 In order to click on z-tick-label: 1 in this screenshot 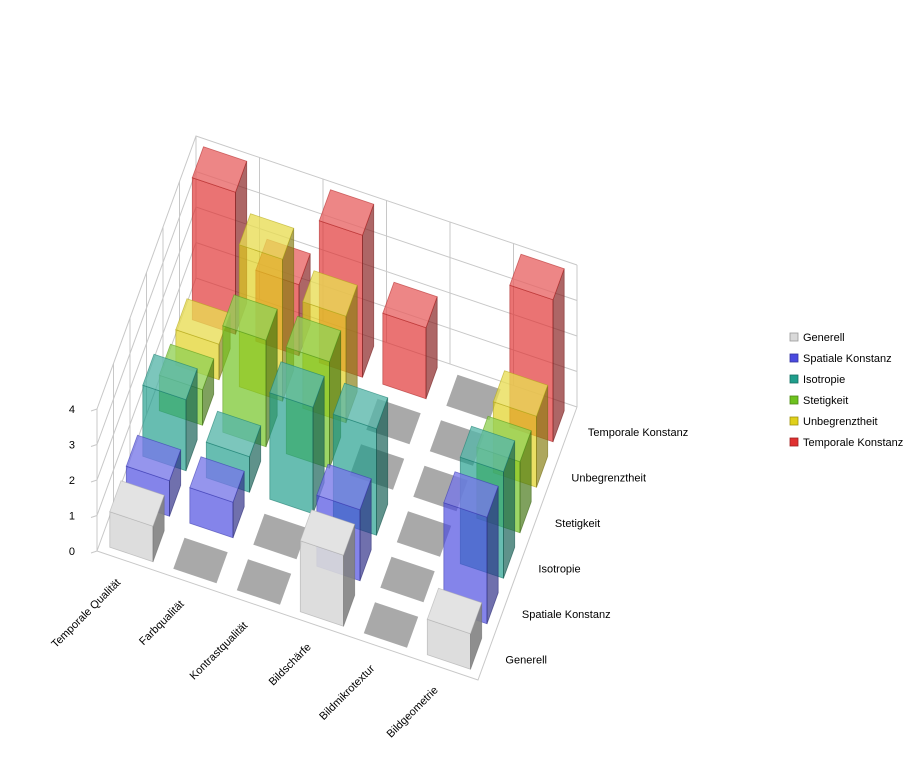, I will do `click(72, 517)`.